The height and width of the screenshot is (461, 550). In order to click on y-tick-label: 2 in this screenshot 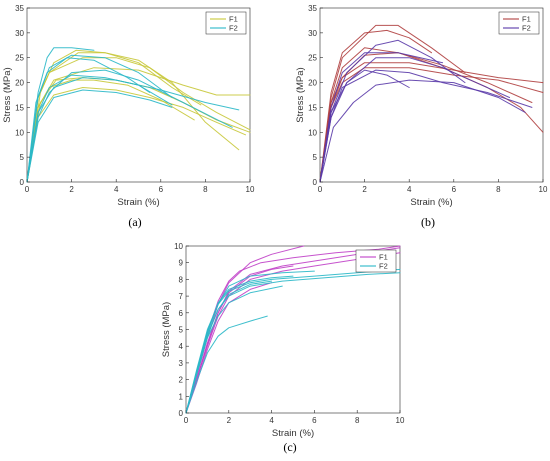, I will do `click(181, 380)`.